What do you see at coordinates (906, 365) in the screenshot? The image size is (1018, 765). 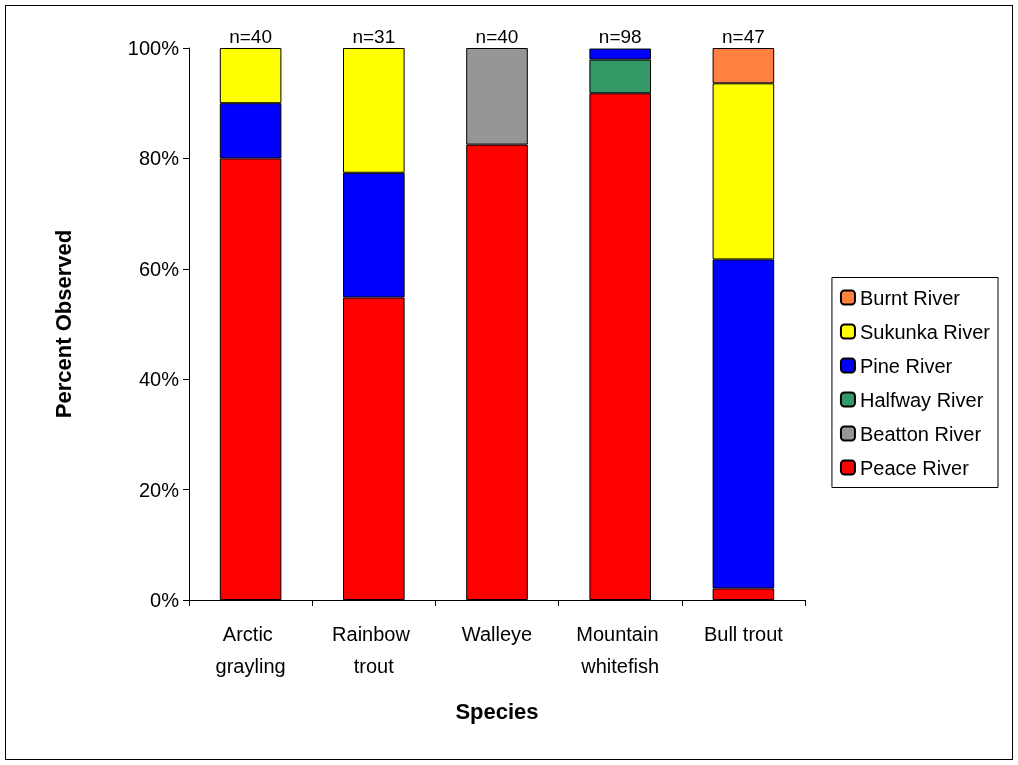 I see `legend-label: Pine River` at bounding box center [906, 365].